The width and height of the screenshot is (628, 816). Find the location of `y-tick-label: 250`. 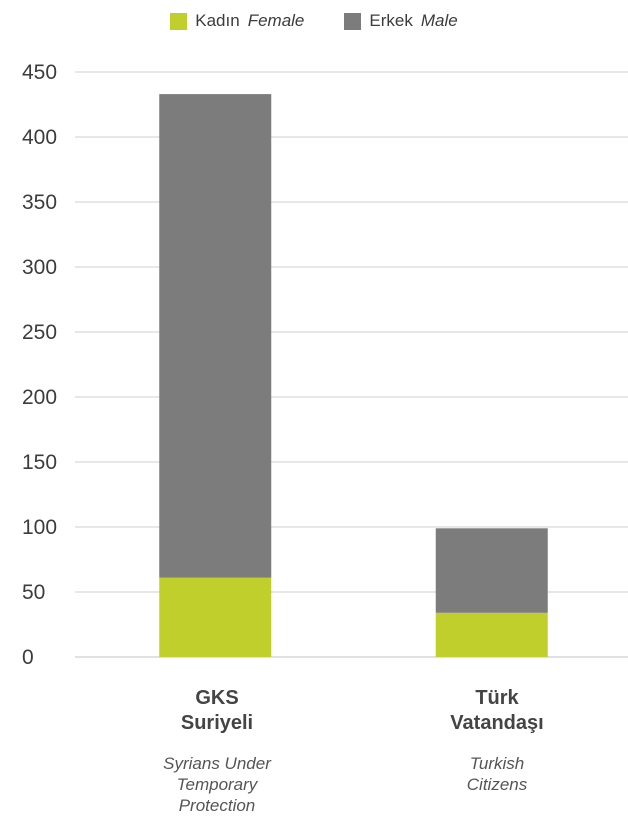

y-tick-label: 250 is located at coordinates (39, 332).